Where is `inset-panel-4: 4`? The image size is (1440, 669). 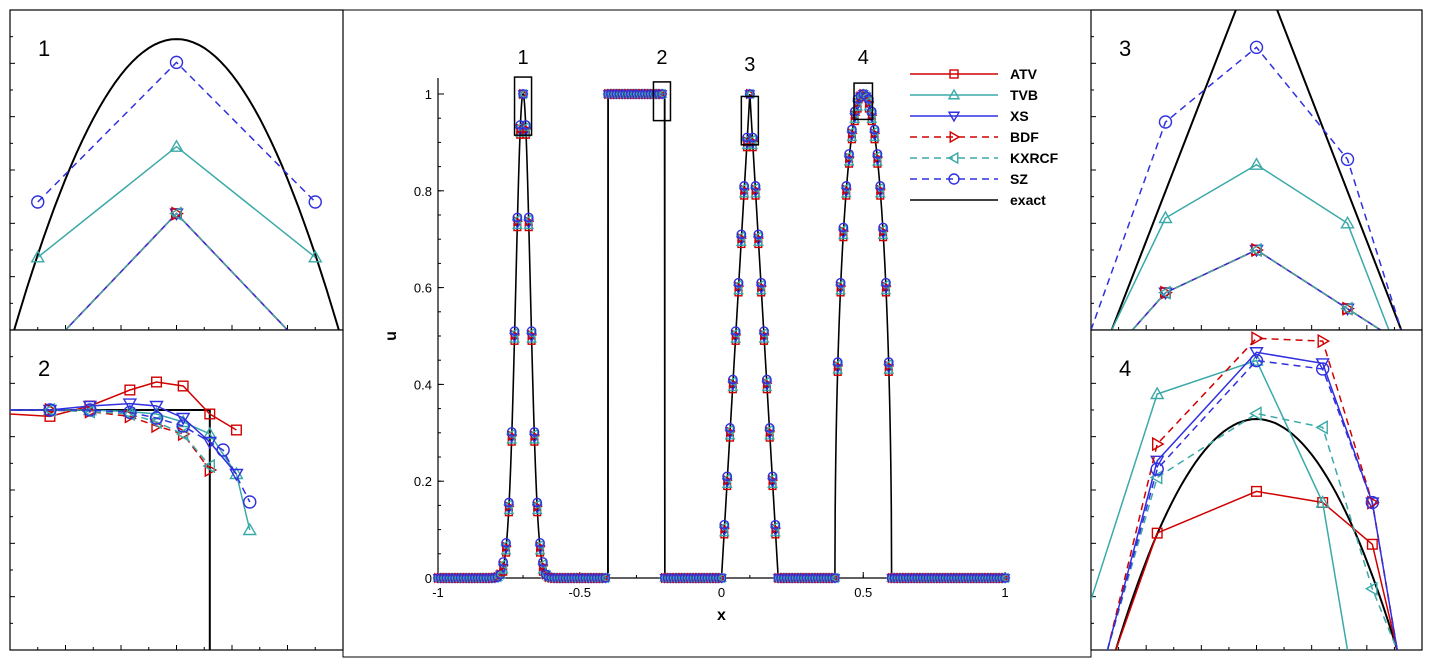
inset-panel-4: 4 is located at coordinates (1256, 490).